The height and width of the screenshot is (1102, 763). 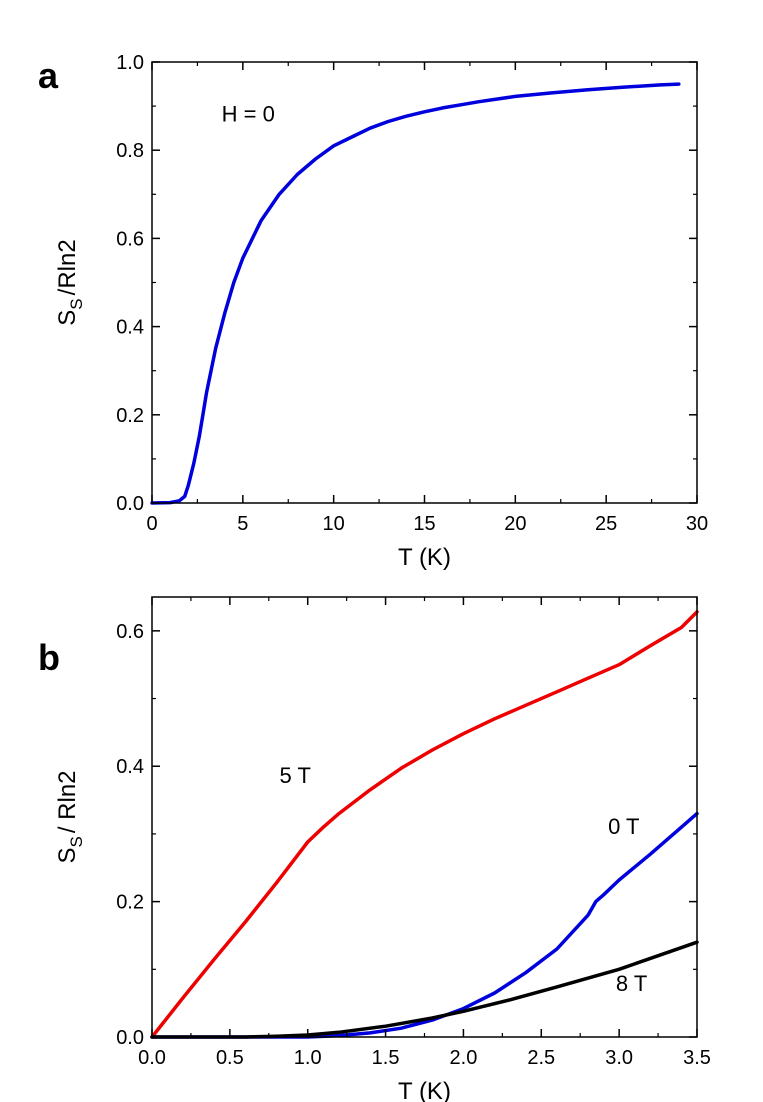 I want to click on annotation-label: H = 0, so click(x=248, y=114).